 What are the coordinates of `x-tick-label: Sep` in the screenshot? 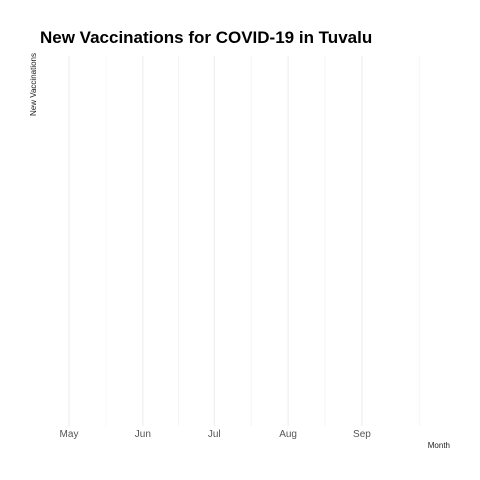 It's located at (362, 434).